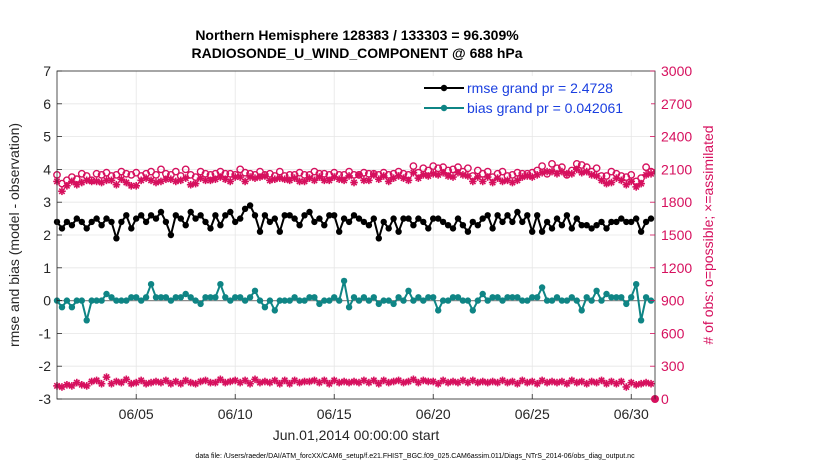 The height and width of the screenshot is (470, 830). Describe the element at coordinates (47, 104) in the screenshot. I see `left-tick-label: 6` at that location.